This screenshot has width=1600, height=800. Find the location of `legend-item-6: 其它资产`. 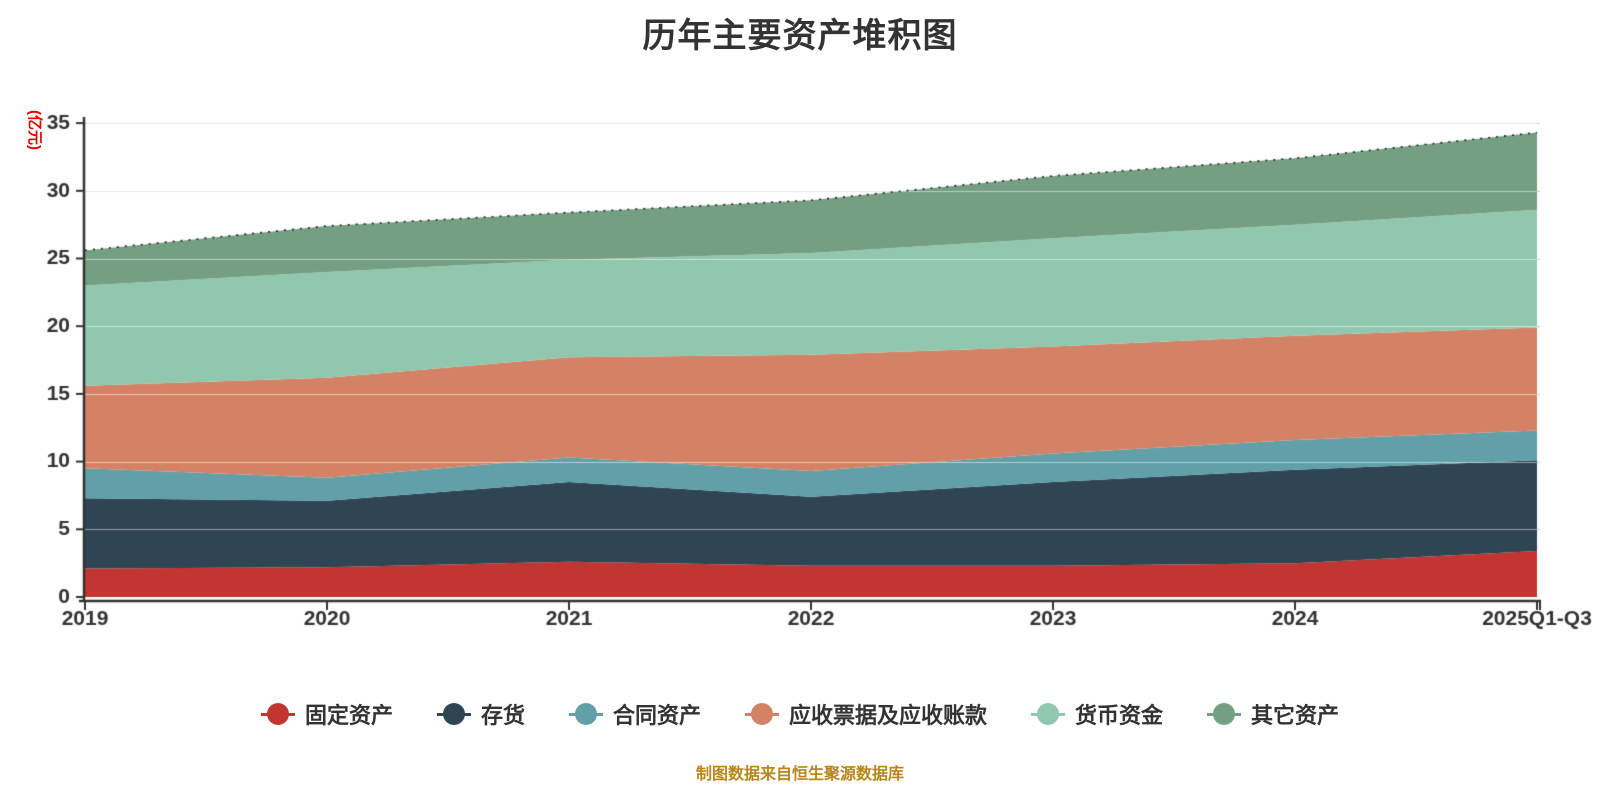

legend-item-6: 其它资产 is located at coordinates (1273, 714).